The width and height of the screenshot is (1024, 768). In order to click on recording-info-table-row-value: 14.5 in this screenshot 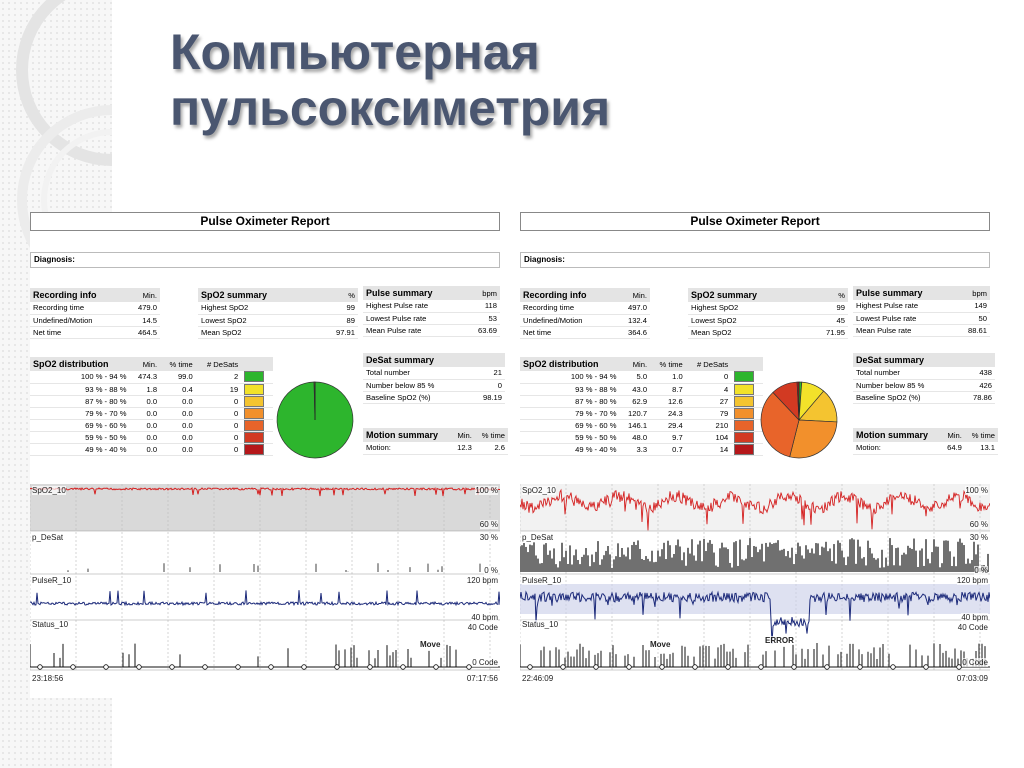, I will do `click(142, 320)`.